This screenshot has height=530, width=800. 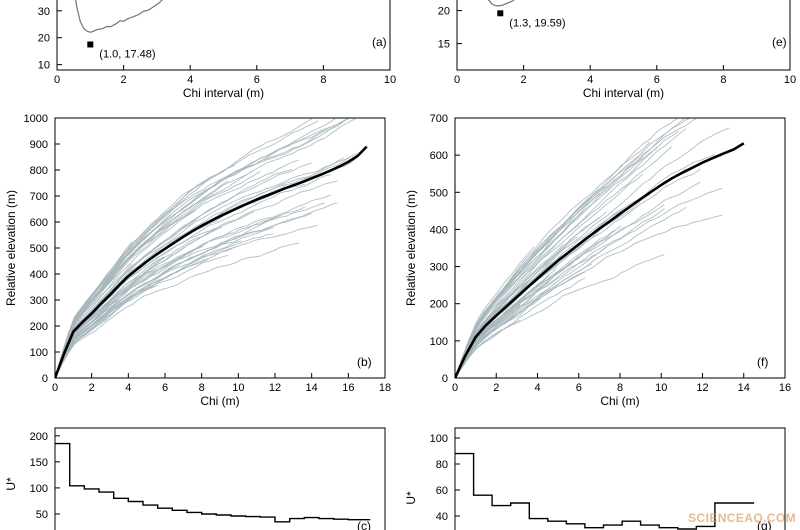 What do you see at coordinates (455, 388) in the screenshot?
I see `x-tick-label: 0` at bounding box center [455, 388].